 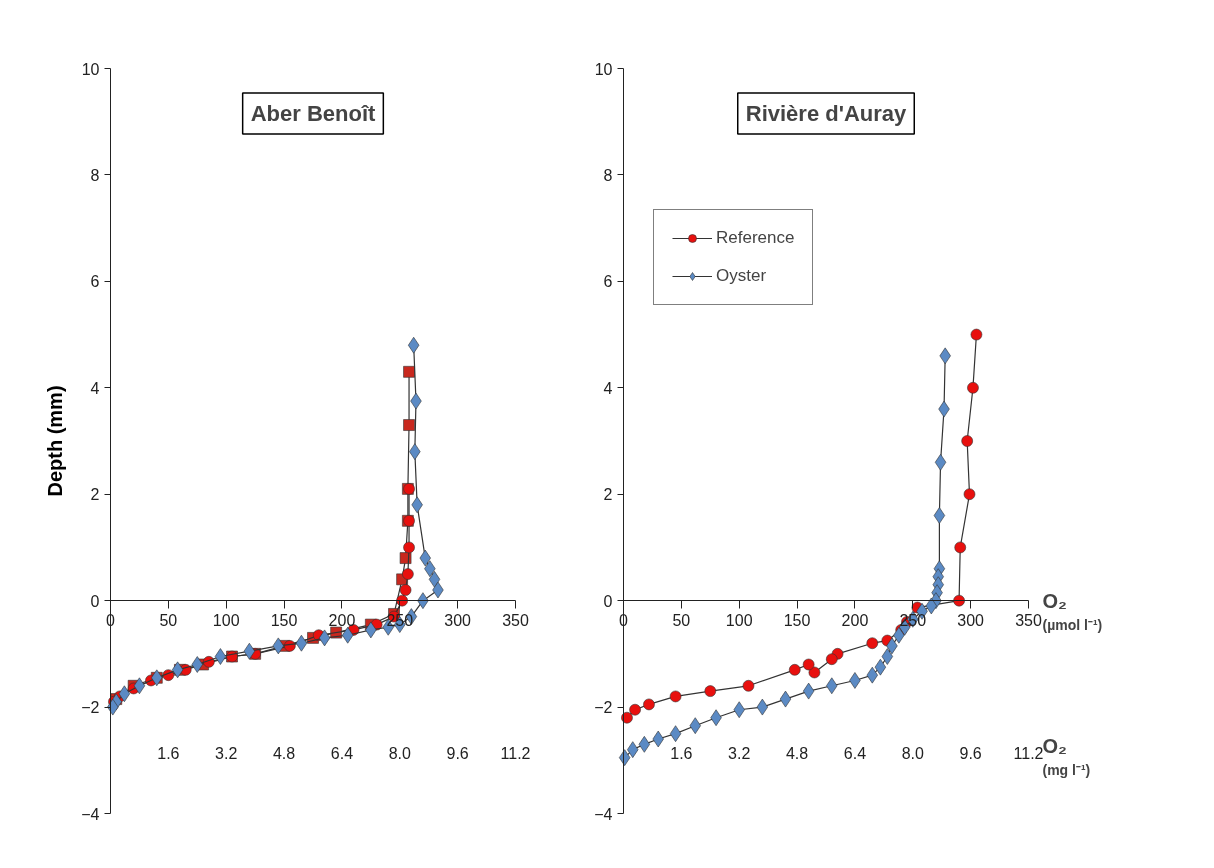 I want to click on y-axis-title: Depth (mm), so click(x=54, y=441).